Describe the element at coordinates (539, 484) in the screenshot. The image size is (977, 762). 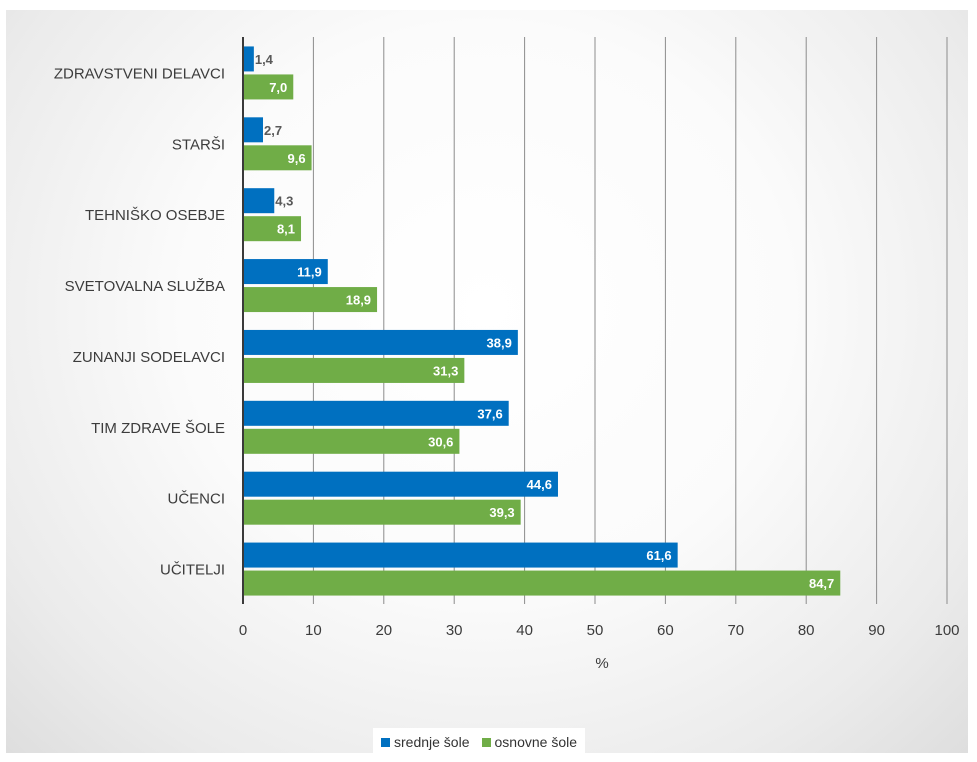
I see `data-label: 44,6` at that location.